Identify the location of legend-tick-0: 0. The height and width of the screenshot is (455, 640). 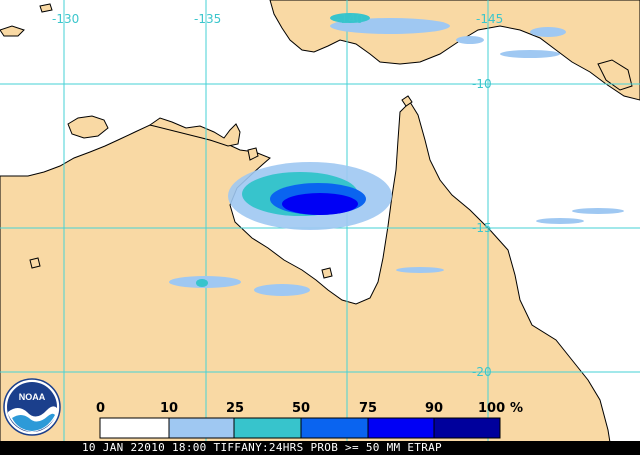
(101, 408).